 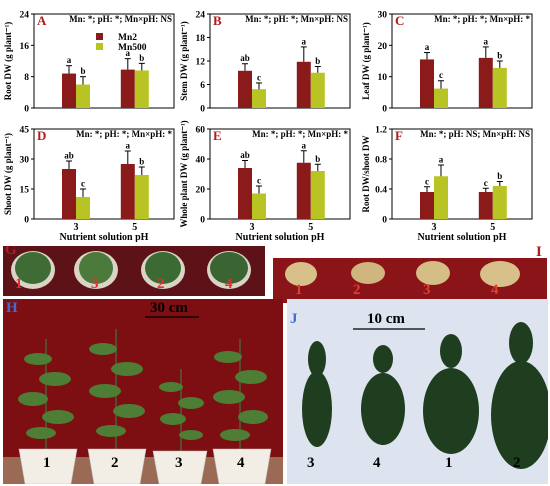 I want to click on plot-frame-d, so click(x=104, y=174).